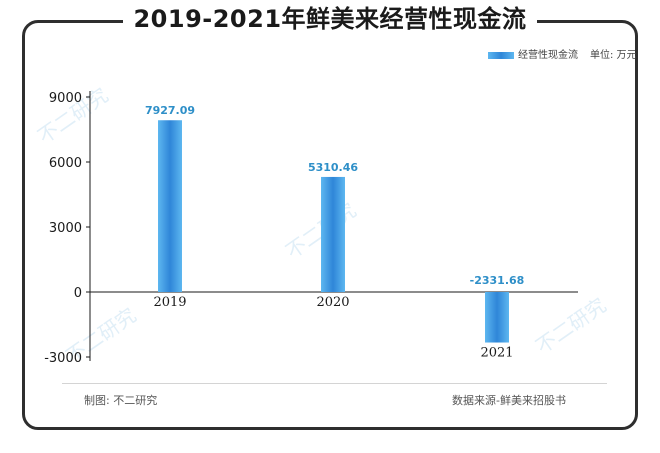 This screenshot has height=453, width=660. I want to click on x-tick-label: 2020, so click(332, 302).